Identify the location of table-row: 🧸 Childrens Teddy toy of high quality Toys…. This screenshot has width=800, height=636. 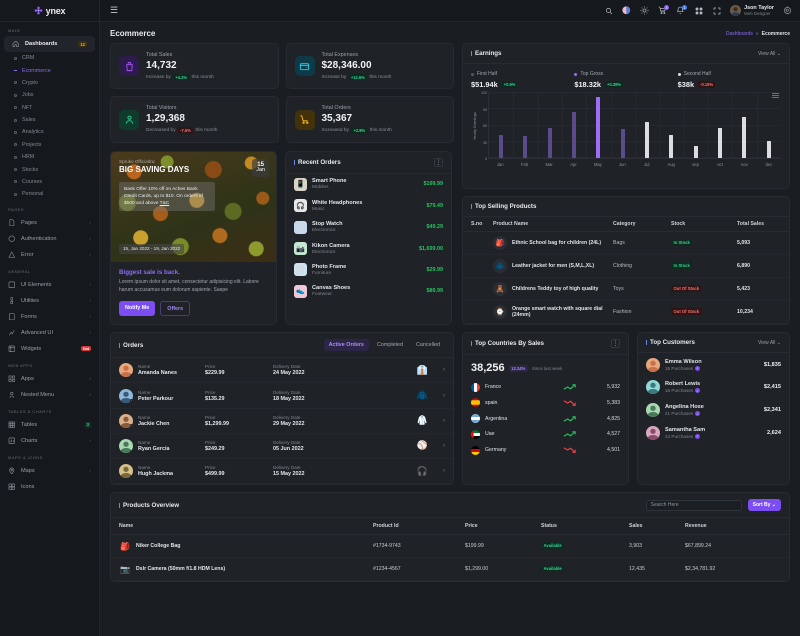
(626, 290).